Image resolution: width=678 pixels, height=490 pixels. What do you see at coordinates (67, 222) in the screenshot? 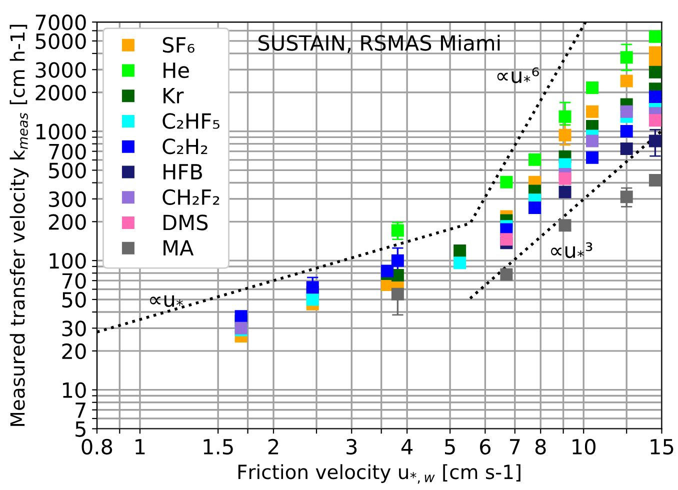
I see `y-tick-label: 200` at bounding box center [67, 222].